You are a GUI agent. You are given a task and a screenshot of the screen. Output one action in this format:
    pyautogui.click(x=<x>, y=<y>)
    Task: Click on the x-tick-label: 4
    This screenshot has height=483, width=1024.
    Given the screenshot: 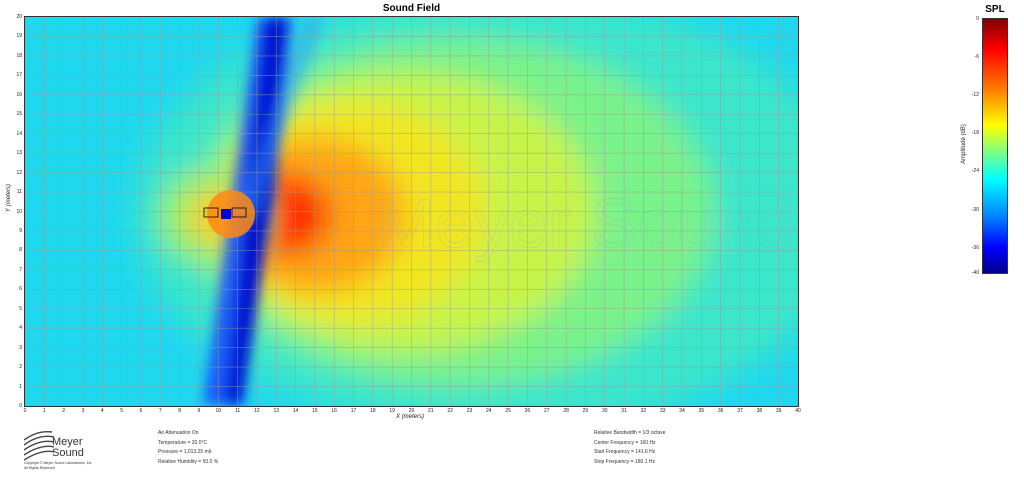 What is the action you would take?
    pyautogui.click(x=102, y=411)
    